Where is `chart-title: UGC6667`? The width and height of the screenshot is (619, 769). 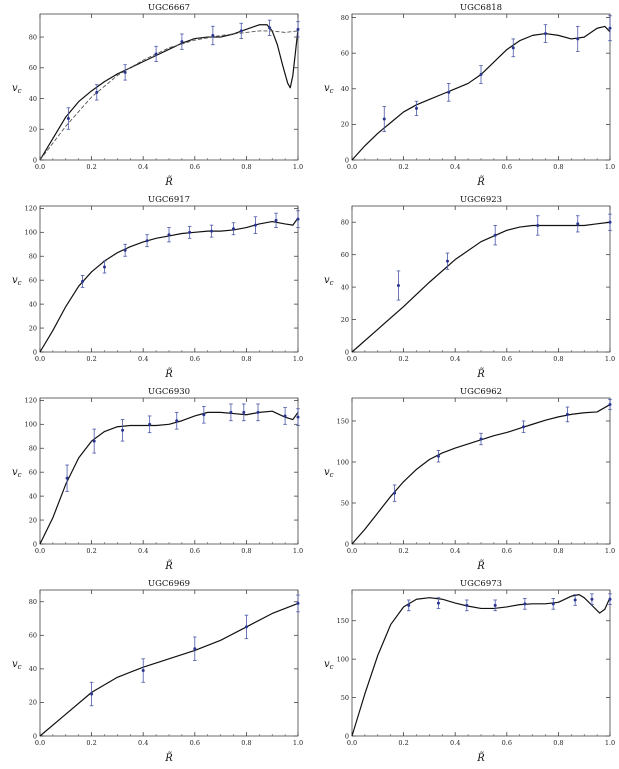
chart-title: UGC6667 is located at coordinates (169, 8).